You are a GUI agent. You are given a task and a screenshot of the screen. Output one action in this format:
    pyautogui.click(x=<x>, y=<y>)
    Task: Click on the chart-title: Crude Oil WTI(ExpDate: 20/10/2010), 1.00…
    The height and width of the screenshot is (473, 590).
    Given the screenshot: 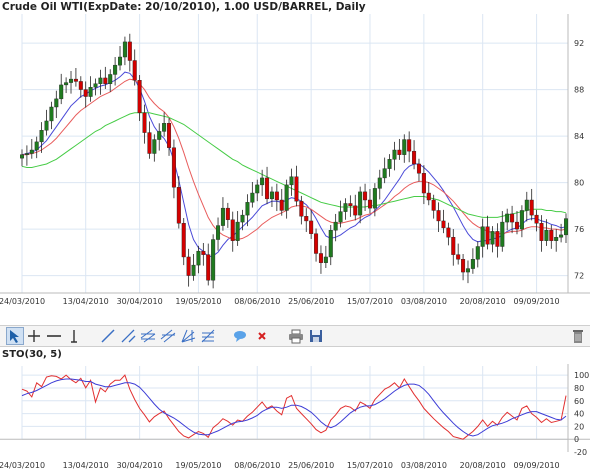 What is the action you would take?
    pyautogui.click(x=184, y=7)
    